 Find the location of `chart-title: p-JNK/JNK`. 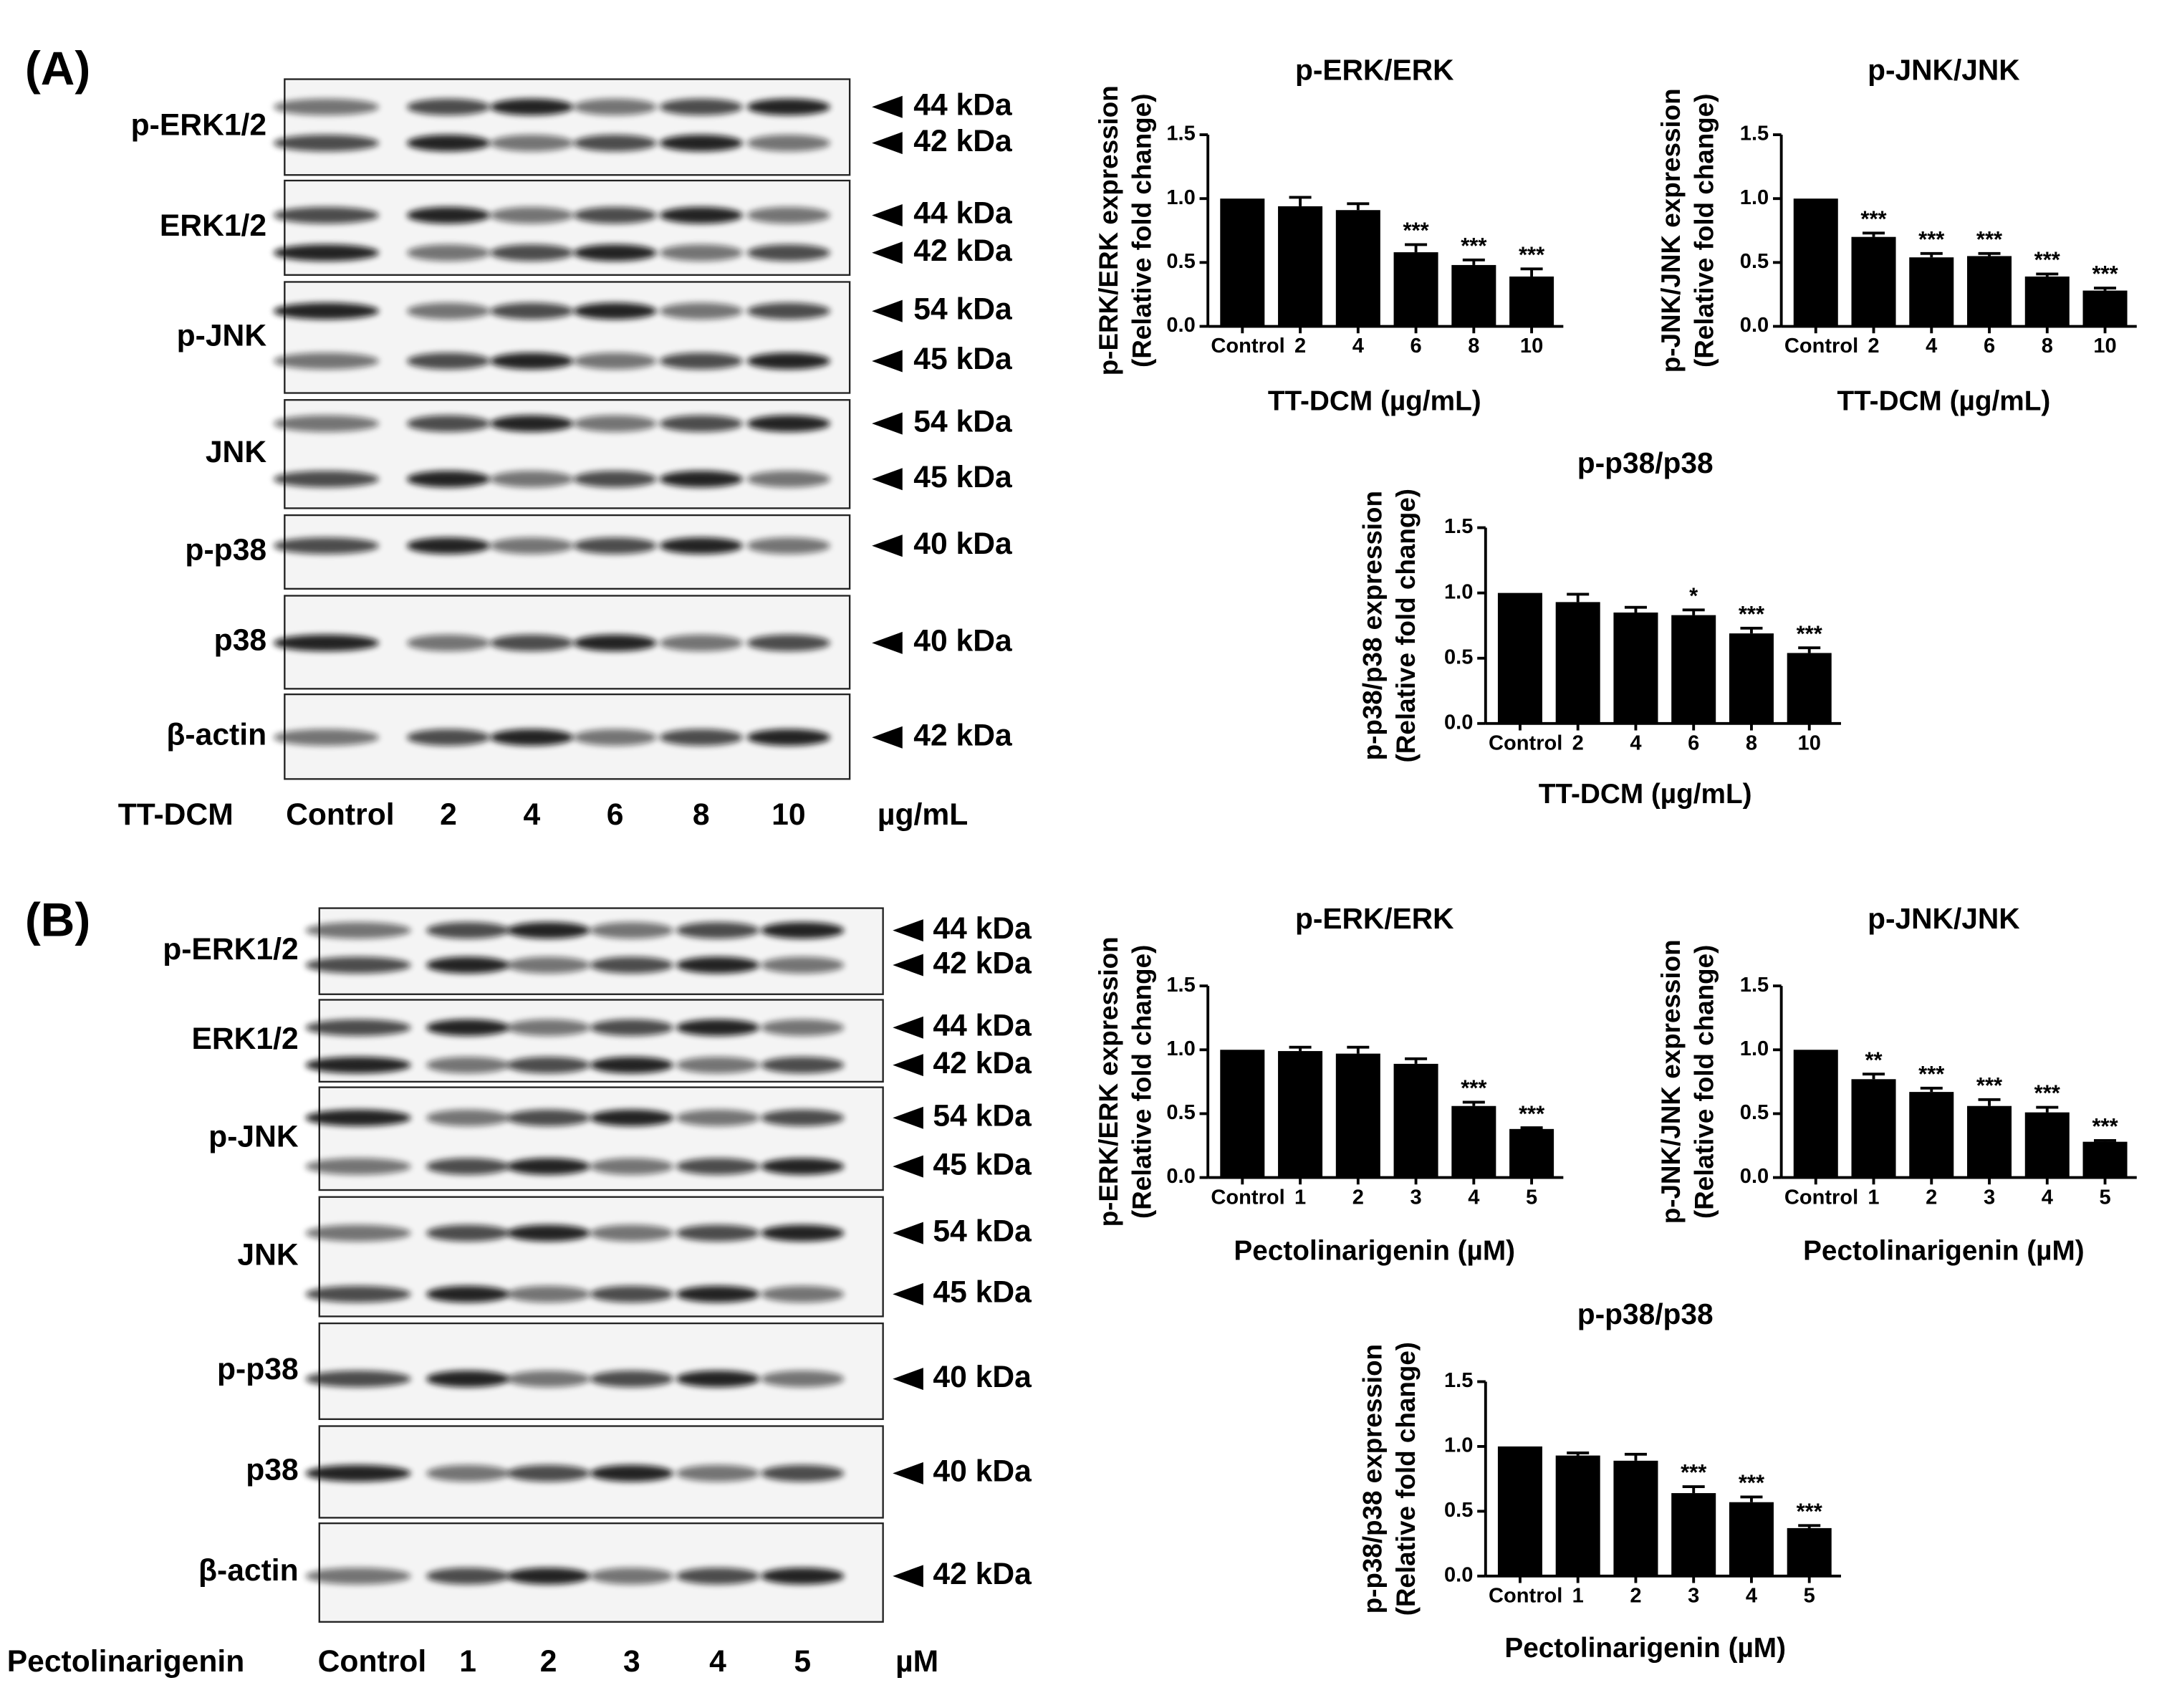

chart-title: p-JNK/JNK is located at coordinates (1944, 70).